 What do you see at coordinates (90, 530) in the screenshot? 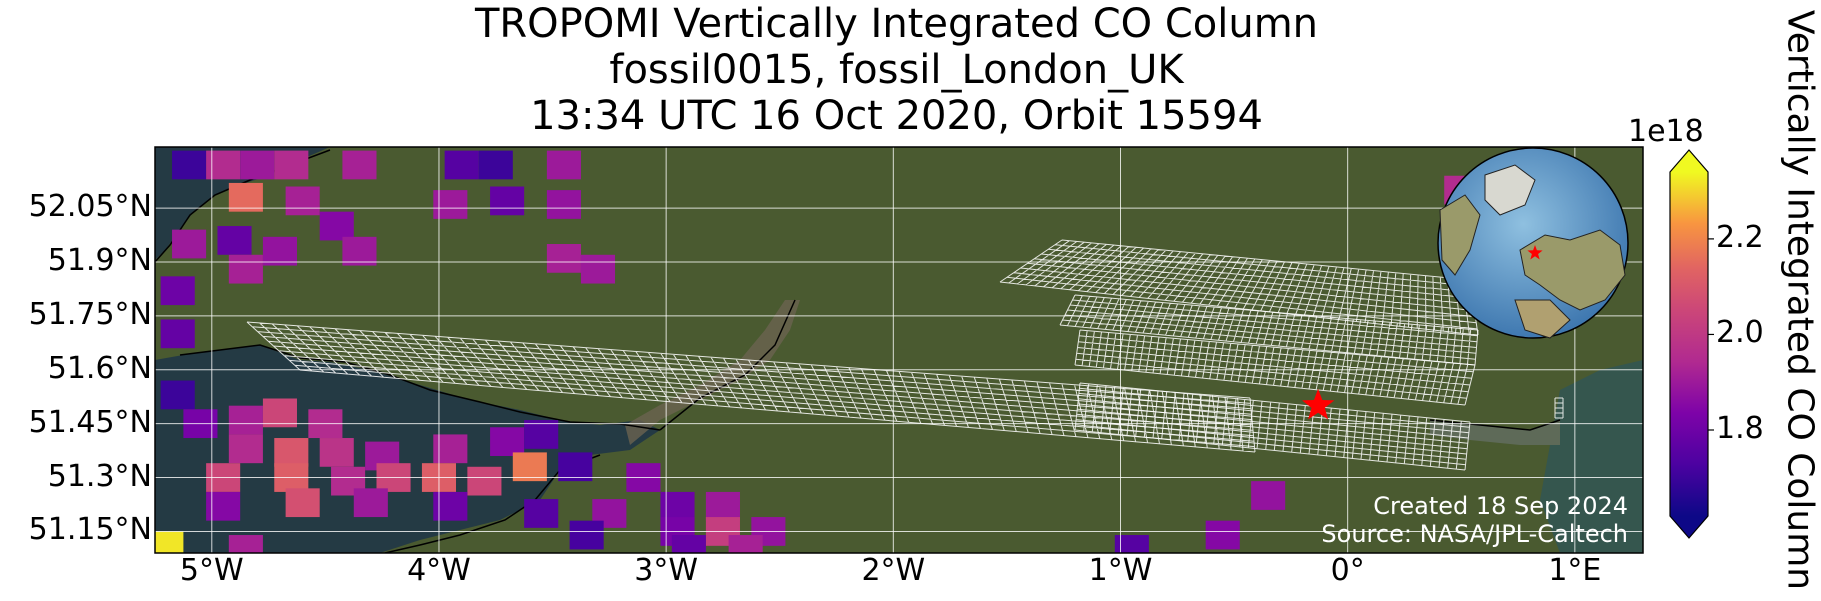
I see `lat-tick-label: 51.15°N` at bounding box center [90, 530].